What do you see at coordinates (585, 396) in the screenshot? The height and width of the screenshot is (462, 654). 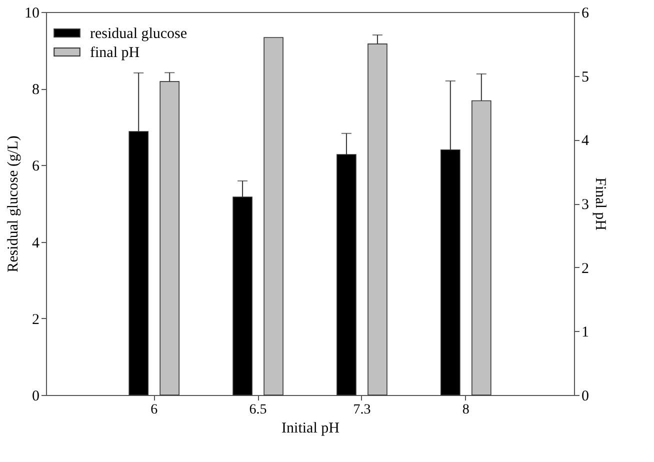 I see `y2-tick-label: 0` at bounding box center [585, 396].